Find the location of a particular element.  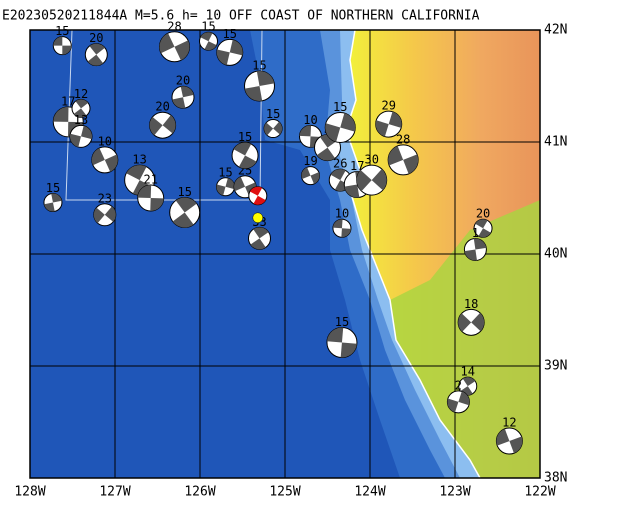

lat-label: 39N is located at coordinates (555, 366).